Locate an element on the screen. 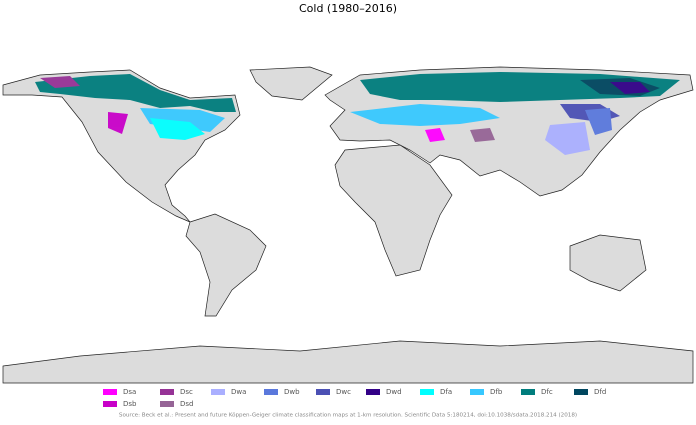 This screenshot has width=696, height=425. title: Cold (1980–2016) is located at coordinates (348, 8).